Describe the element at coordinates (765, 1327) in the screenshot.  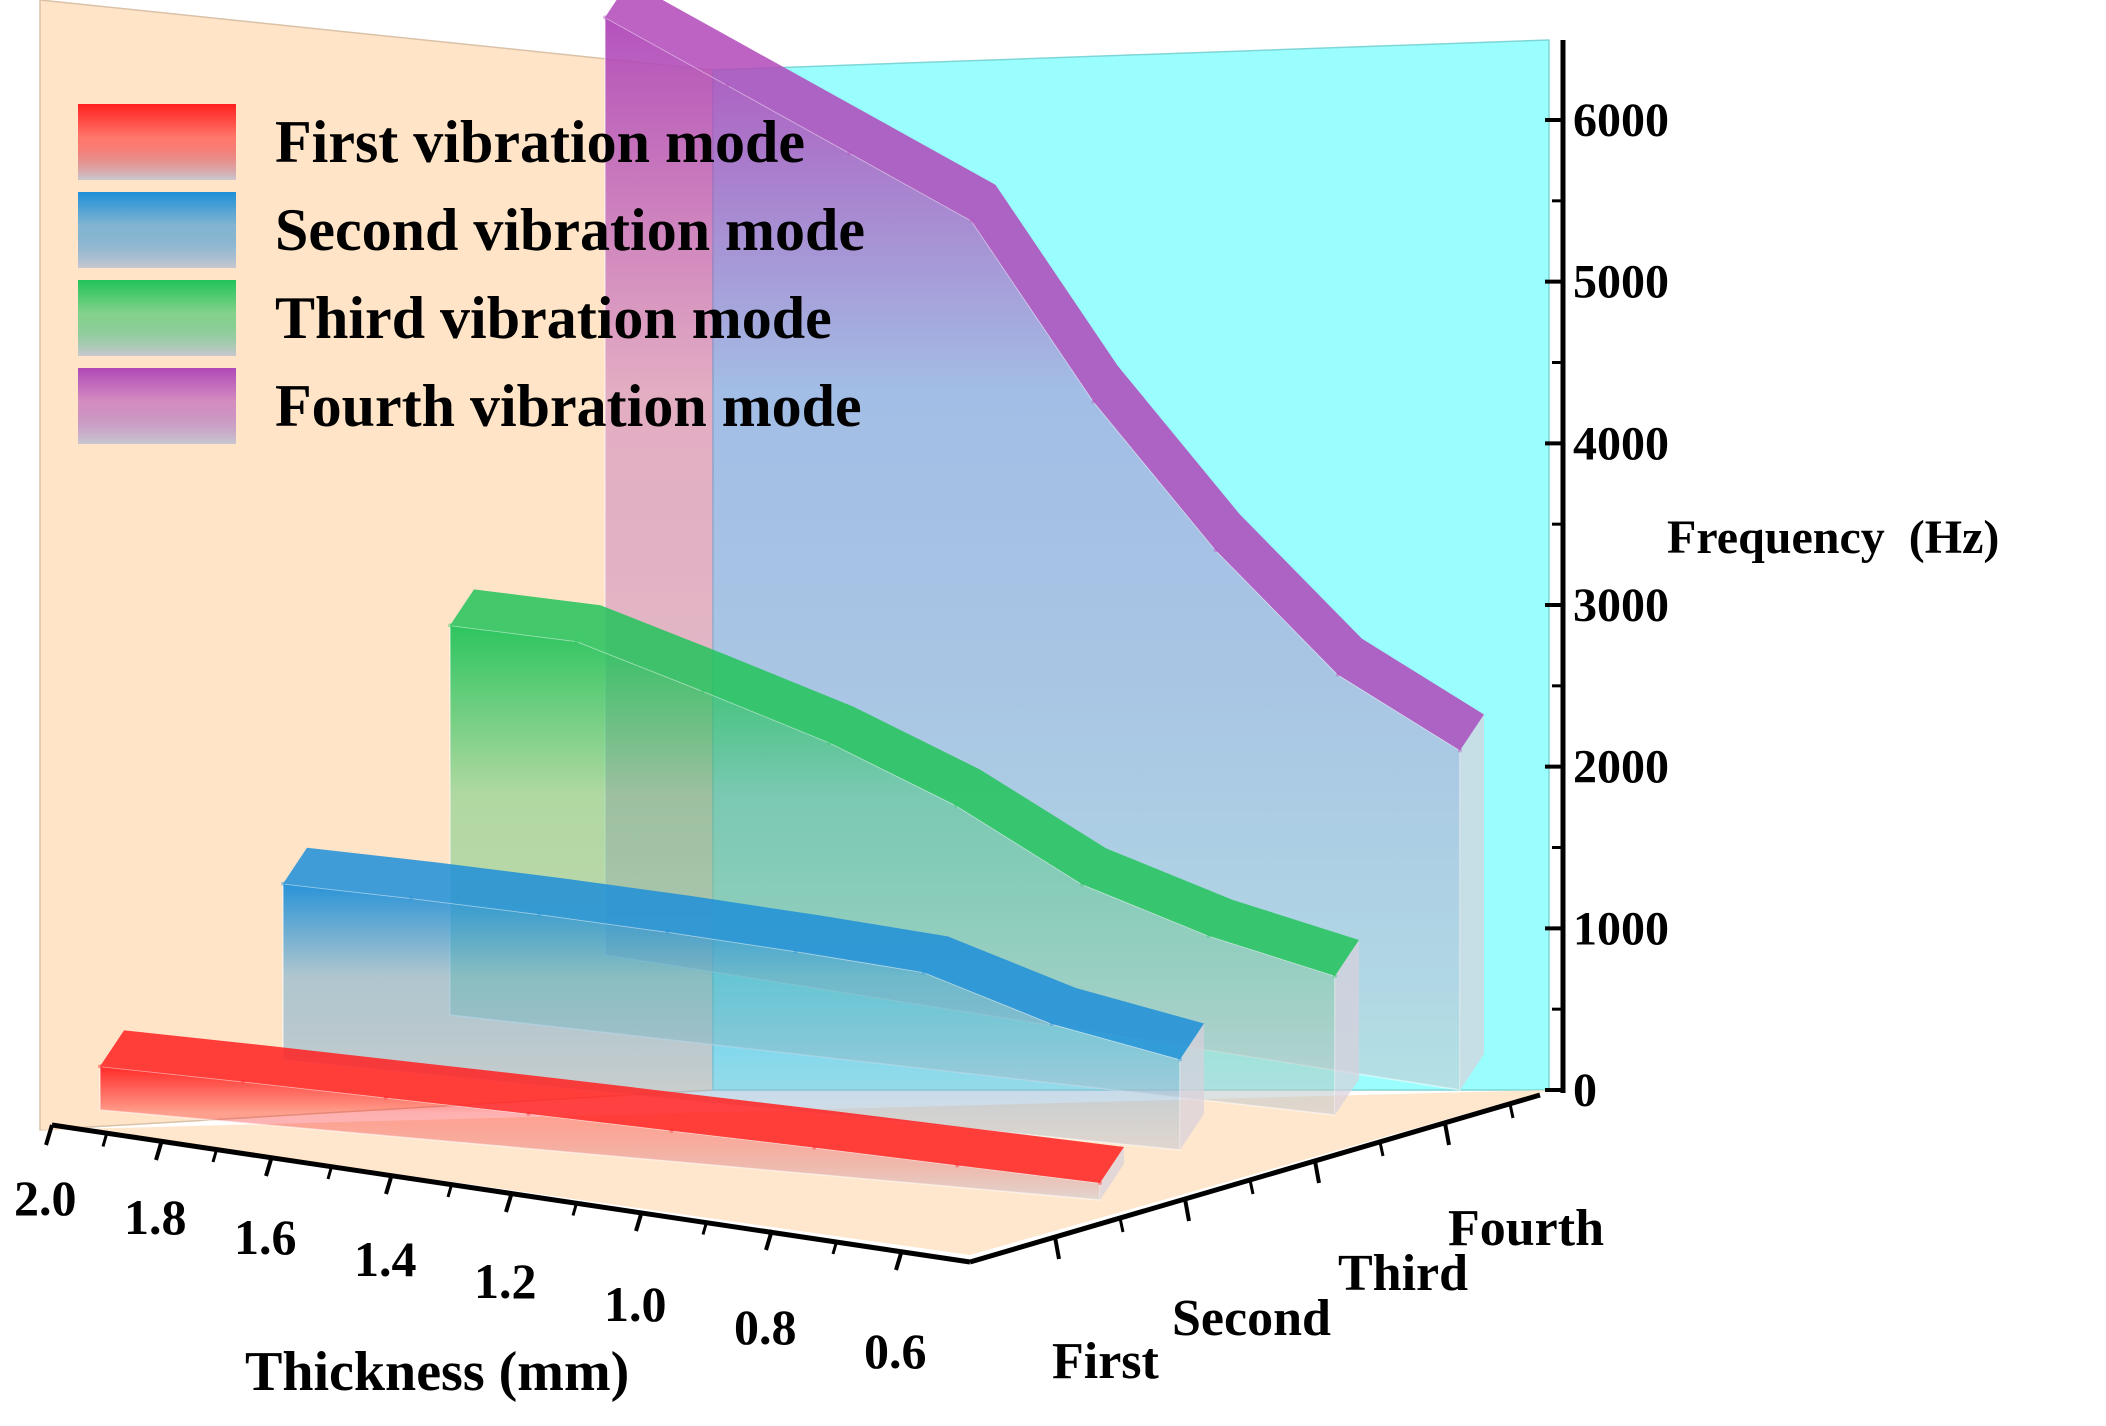
I see `x-tick-label: 0.8` at that location.